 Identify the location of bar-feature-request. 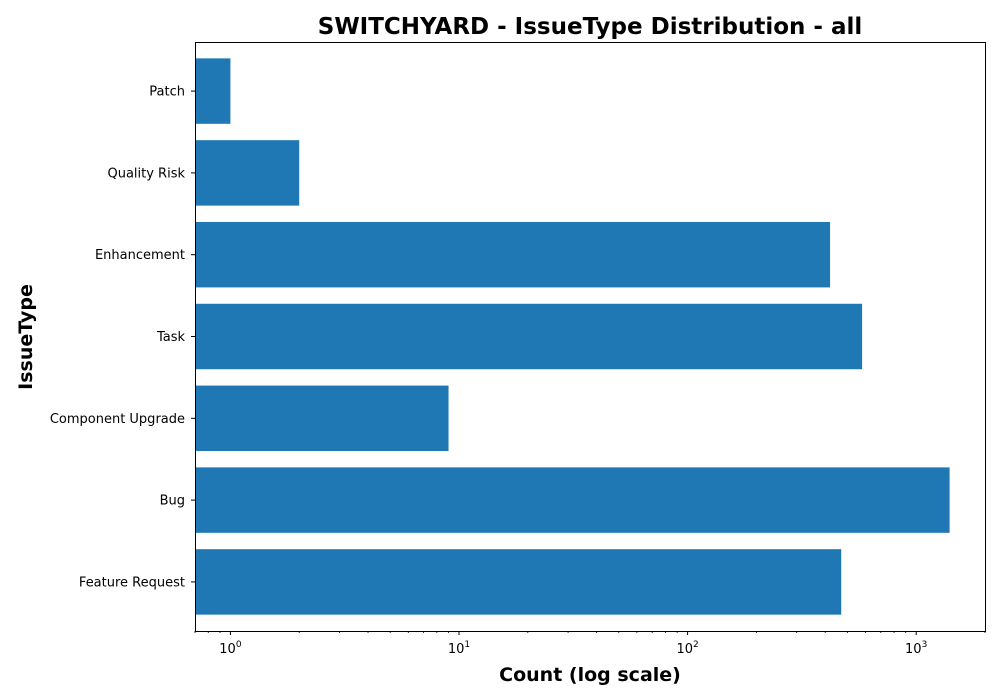
(518, 582).